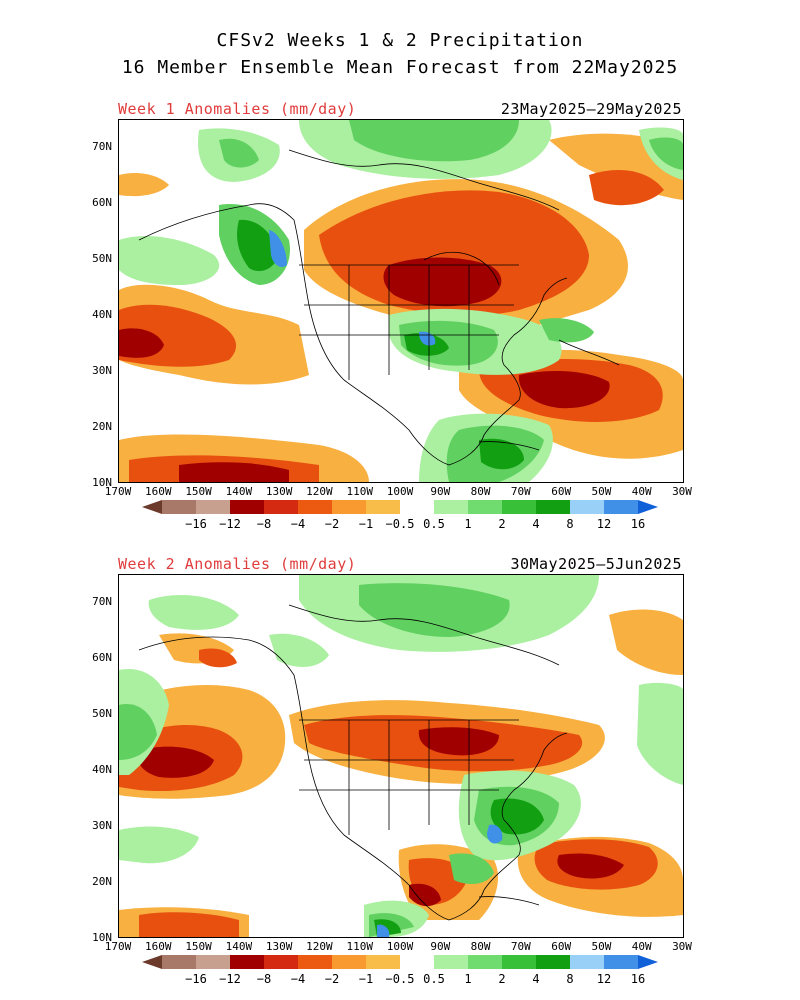 The height and width of the screenshot is (1000, 800). I want to click on p2-lon-label: 90W, so click(440, 946).